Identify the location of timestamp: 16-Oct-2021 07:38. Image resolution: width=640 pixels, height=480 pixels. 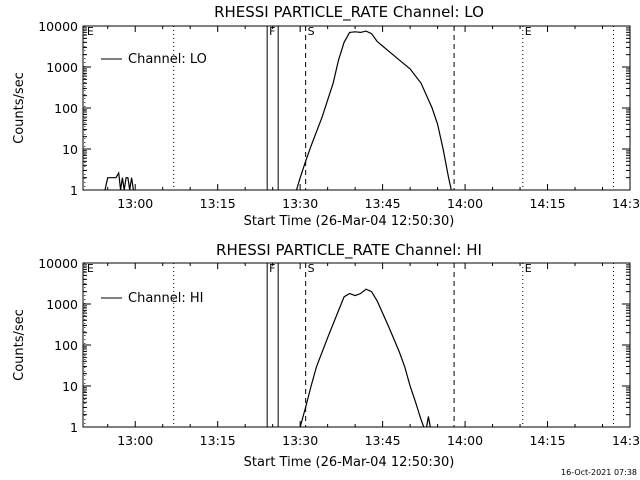
(599, 472).